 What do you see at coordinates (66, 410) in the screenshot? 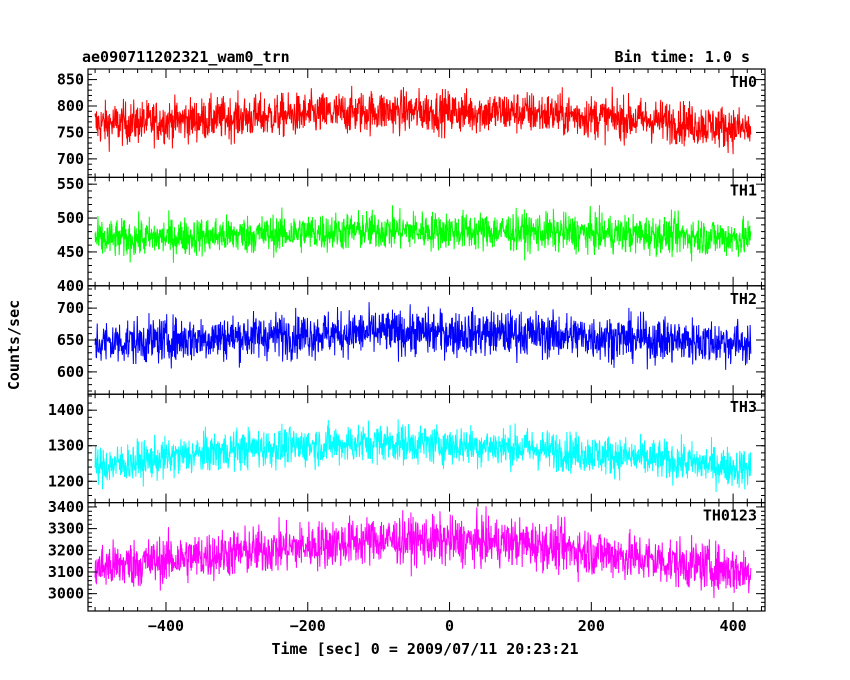
I see `y-tick-label: 1400` at bounding box center [66, 410].